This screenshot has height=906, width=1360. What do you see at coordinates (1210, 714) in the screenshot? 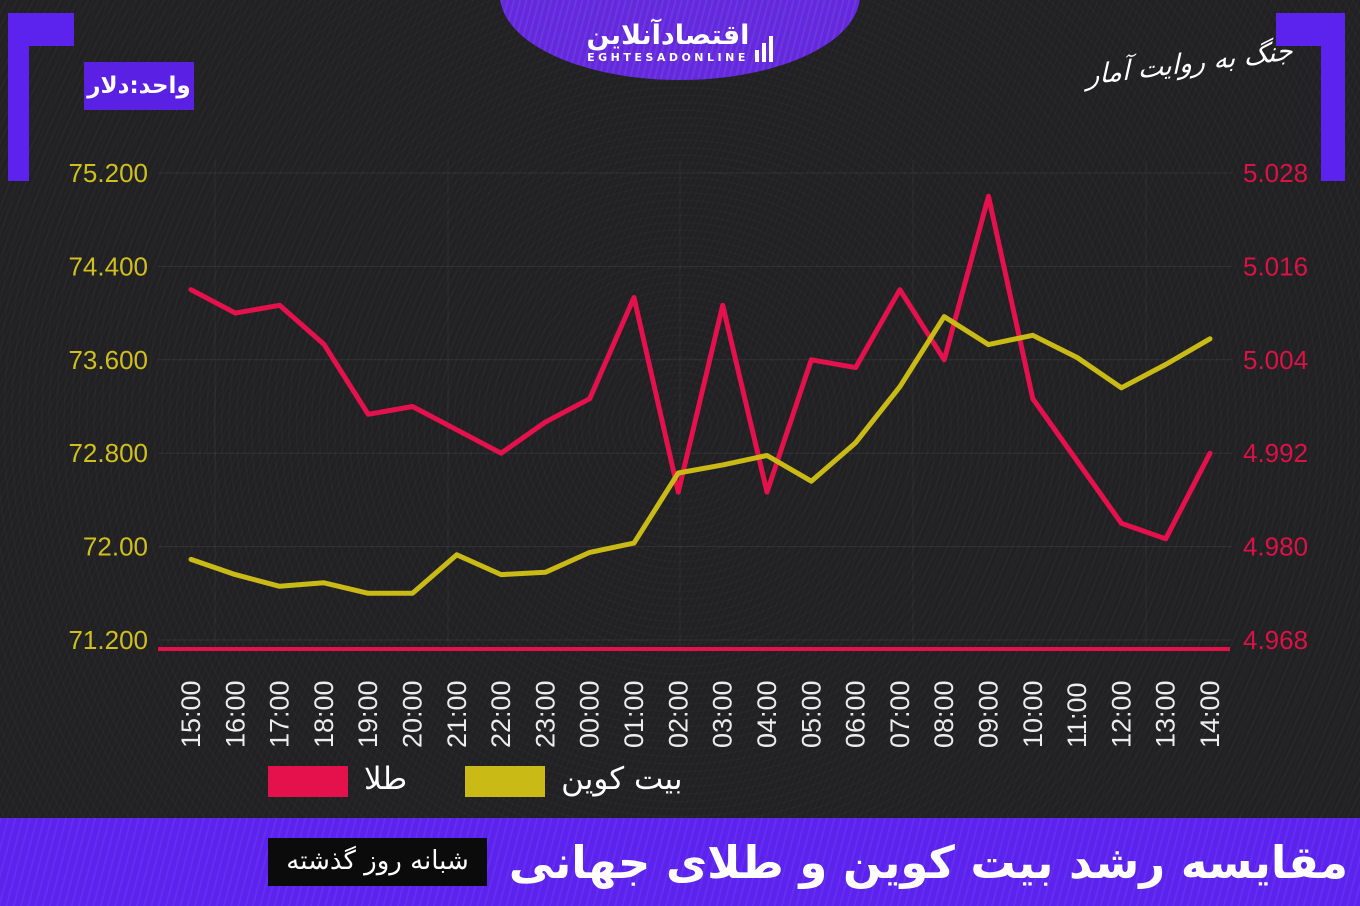
I see `x-tick: 14:00` at bounding box center [1210, 714].